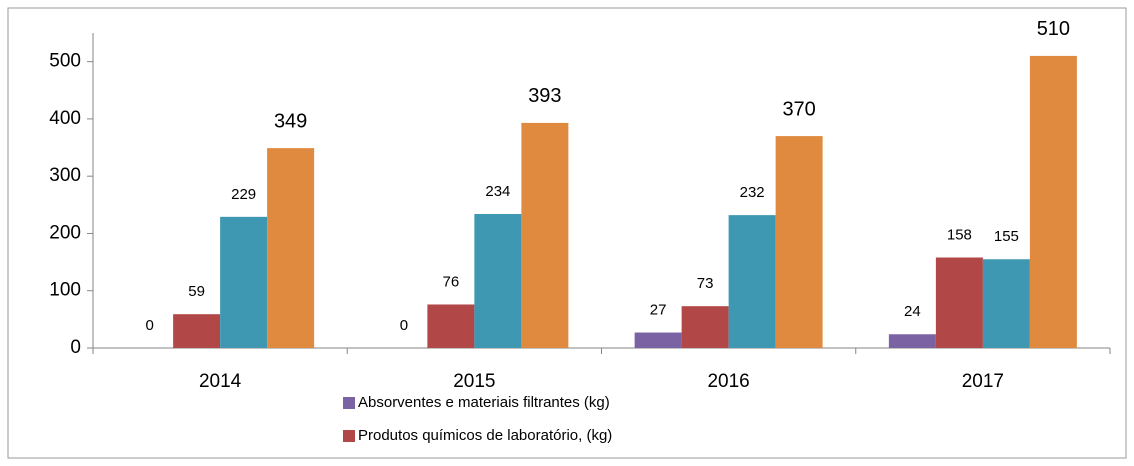  I want to click on x-tick-label: 2017, so click(983, 381).